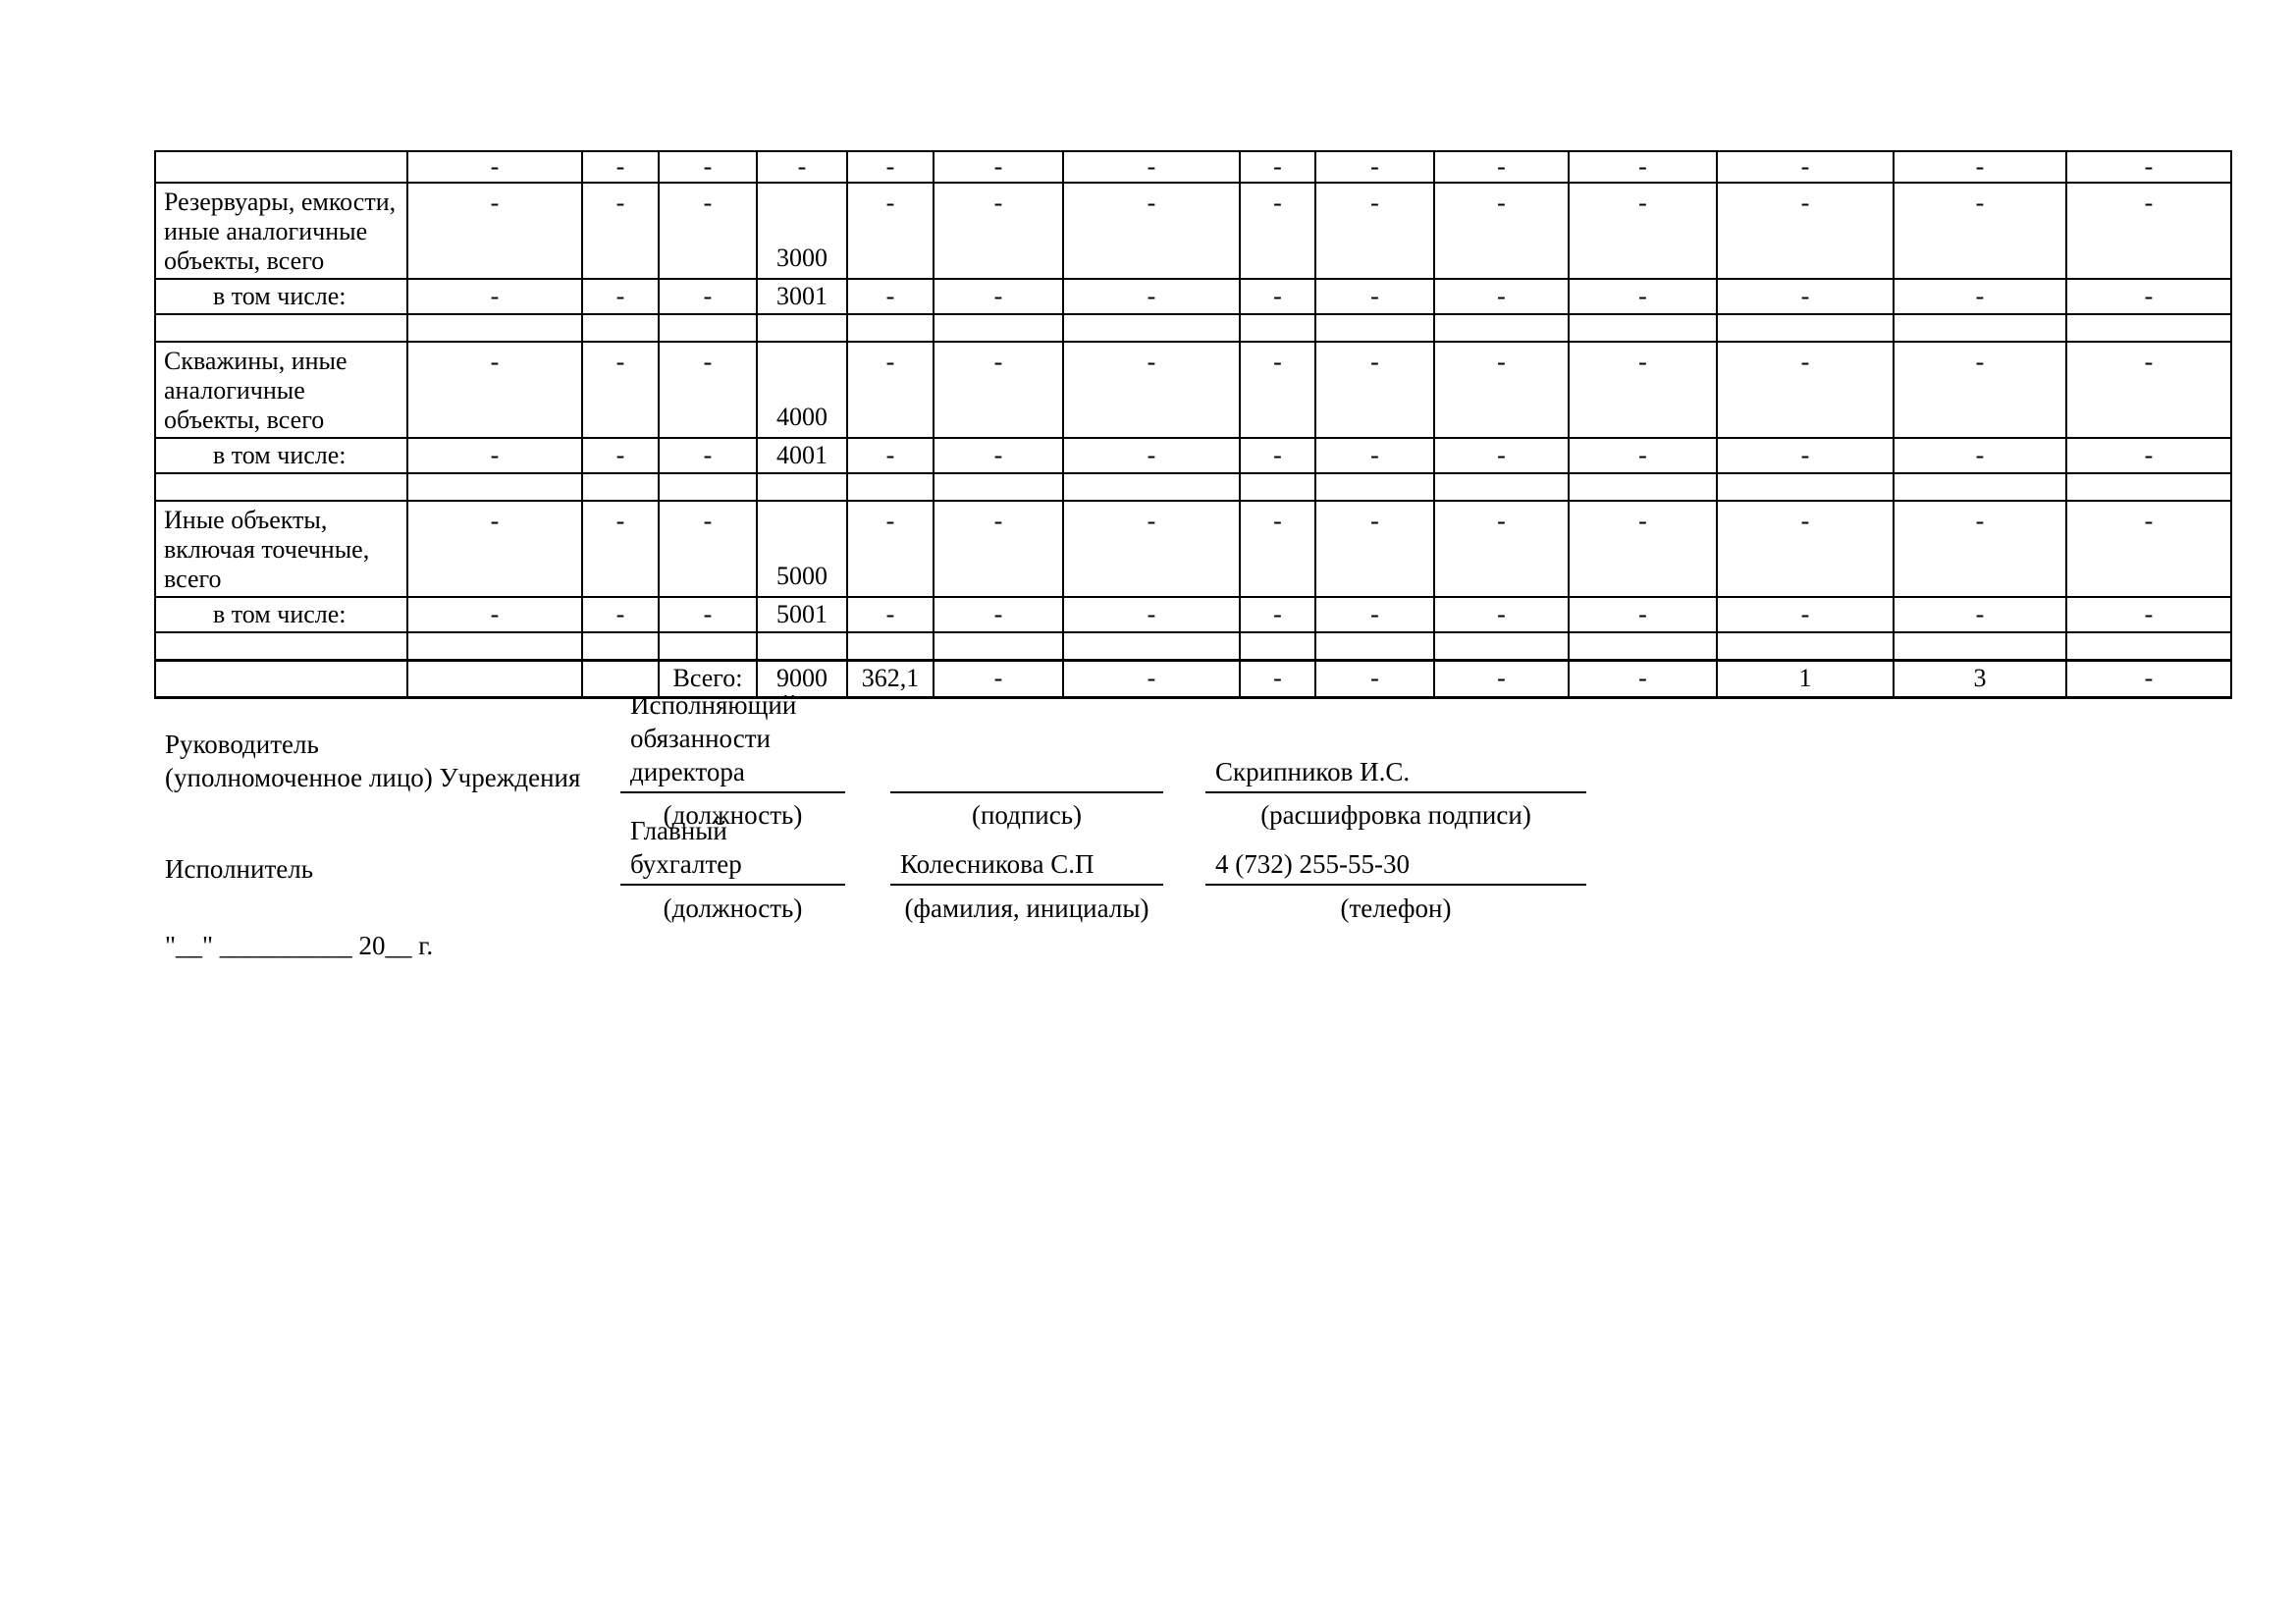  I want to click on table-row: Всего: 9000 362,1- - - - - -1 3-, so click(1193, 678).